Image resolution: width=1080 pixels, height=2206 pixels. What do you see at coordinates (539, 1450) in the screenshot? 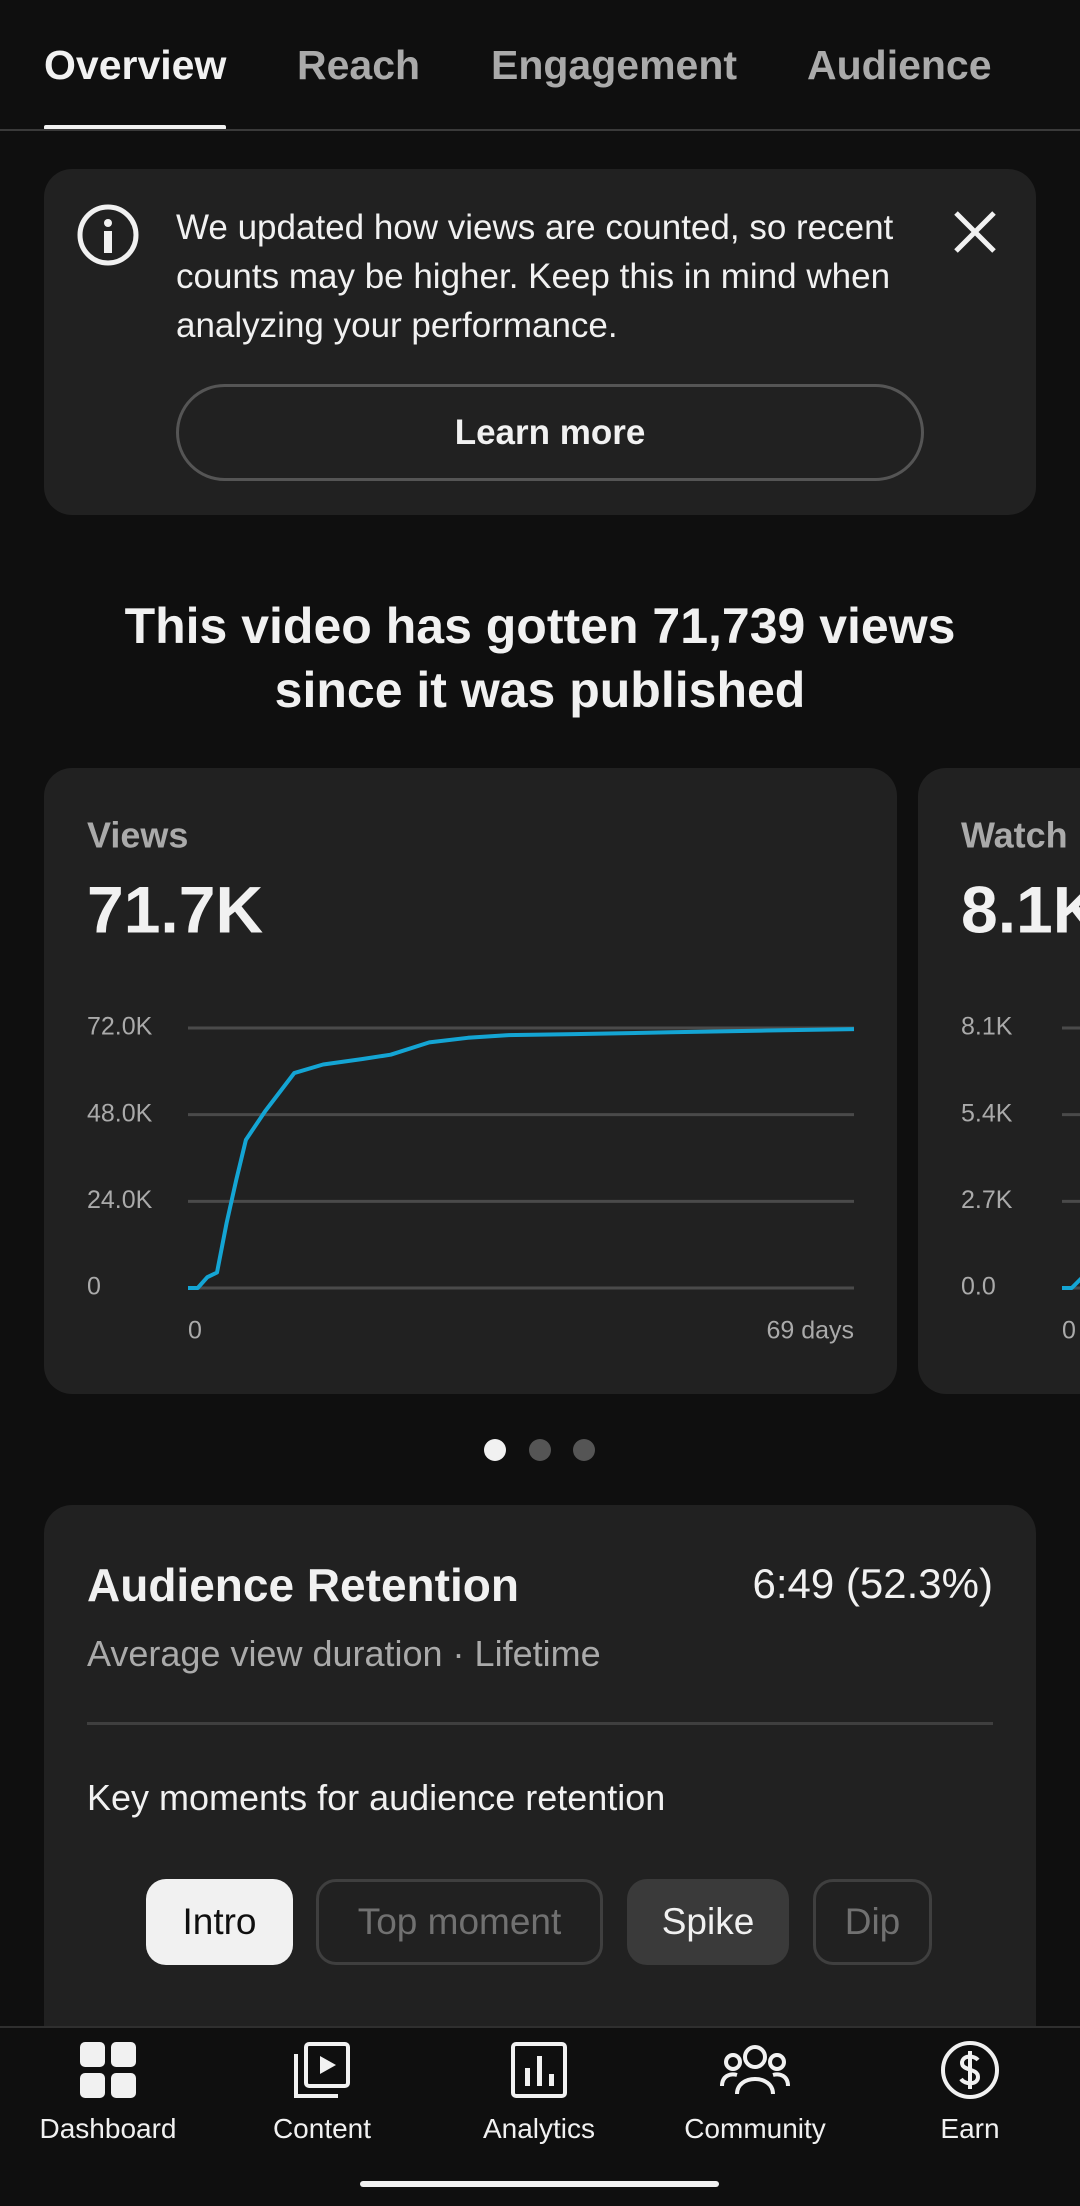
I see `pager` at bounding box center [539, 1450].